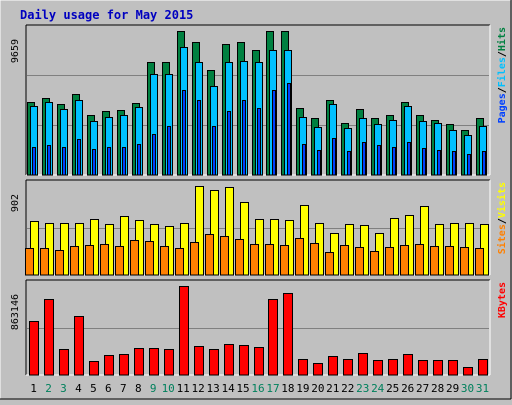  I want to click on x-tick-label: 1, so click(33, 388).